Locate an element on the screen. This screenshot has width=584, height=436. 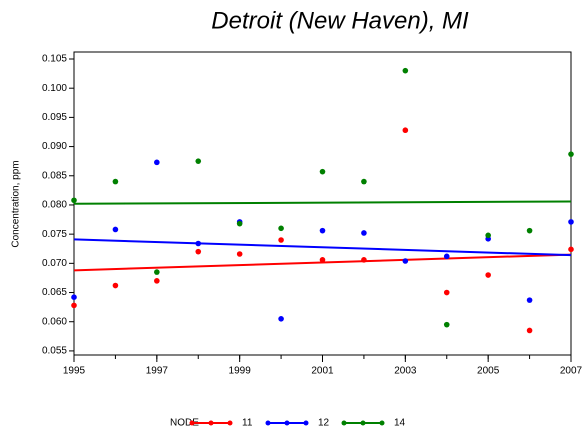
y-tick-label: 0.105 is located at coordinates (54, 59).